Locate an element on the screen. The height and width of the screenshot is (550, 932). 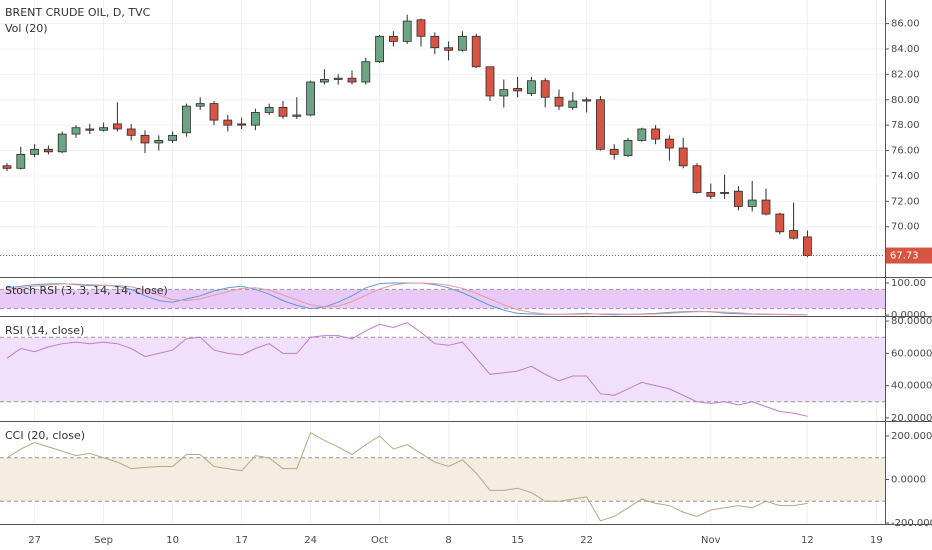
x-tick-label: 17 is located at coordinates (241, 540).